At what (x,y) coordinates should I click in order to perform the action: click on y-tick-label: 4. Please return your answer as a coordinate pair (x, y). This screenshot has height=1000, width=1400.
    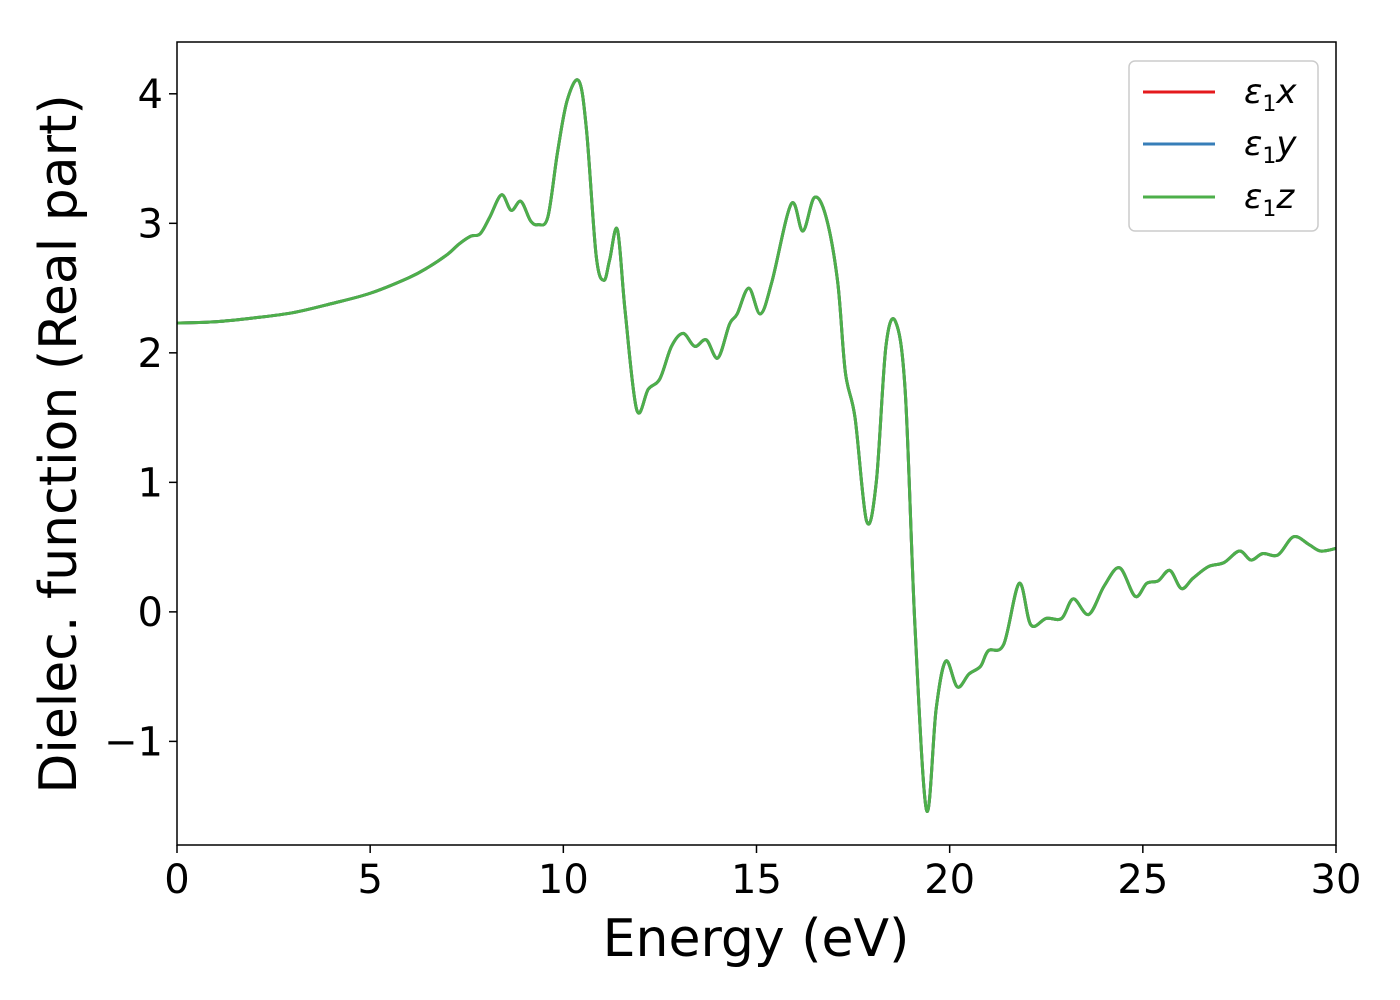
    Looking at the image, I should click on (150, 95).